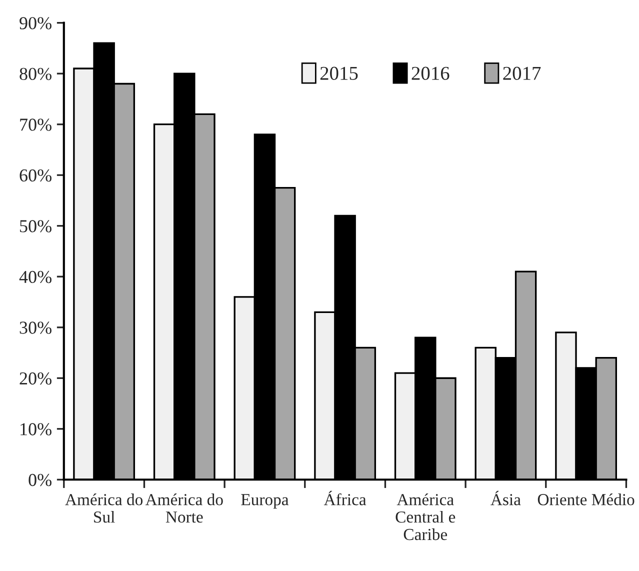 The image size is (639, 571). I want to click on x-tick-label: América do Norte, so click(184, 508).